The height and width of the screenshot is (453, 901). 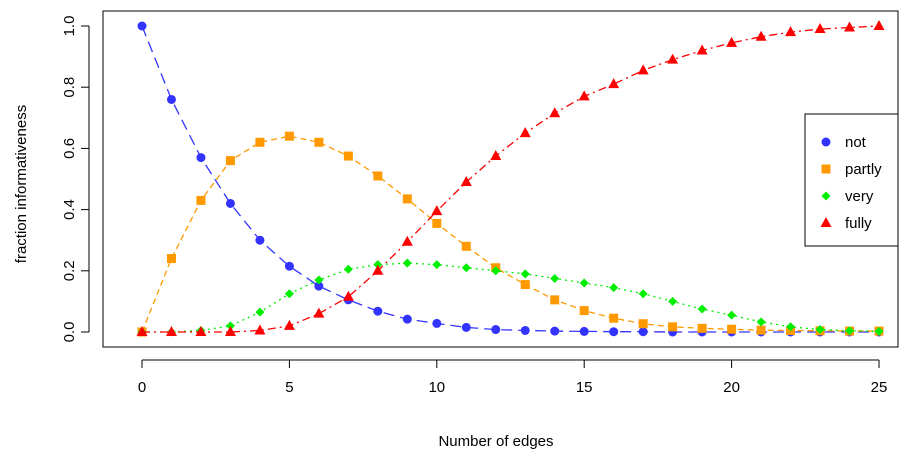 I want to click on x-tick-label: 20, so click(x=731, y=387).